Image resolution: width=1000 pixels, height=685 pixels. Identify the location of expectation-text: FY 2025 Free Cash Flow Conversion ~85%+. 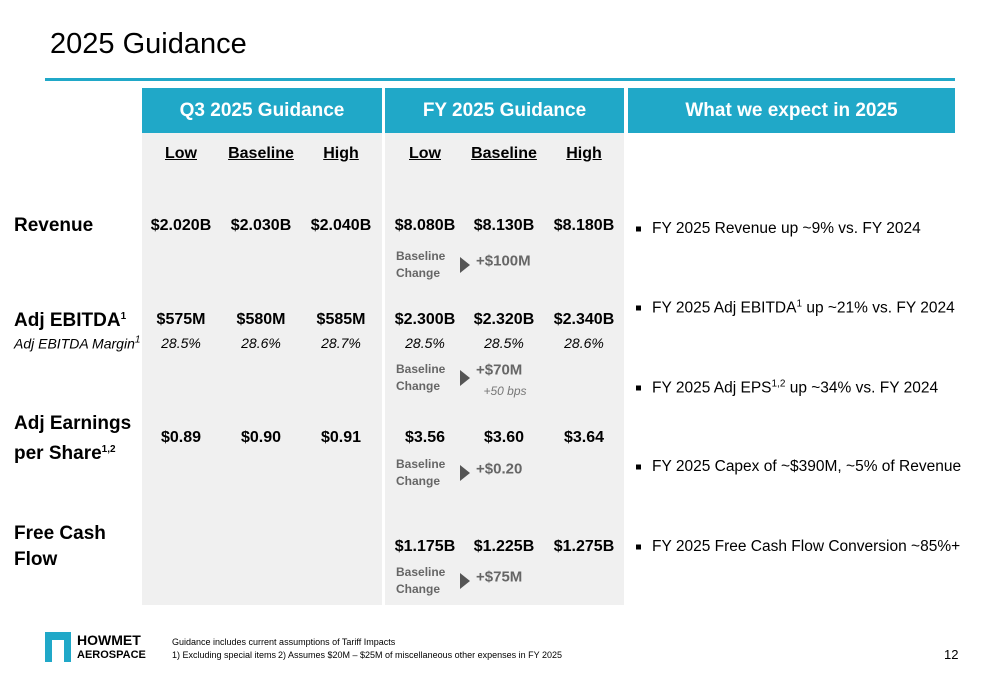
(806, 546).